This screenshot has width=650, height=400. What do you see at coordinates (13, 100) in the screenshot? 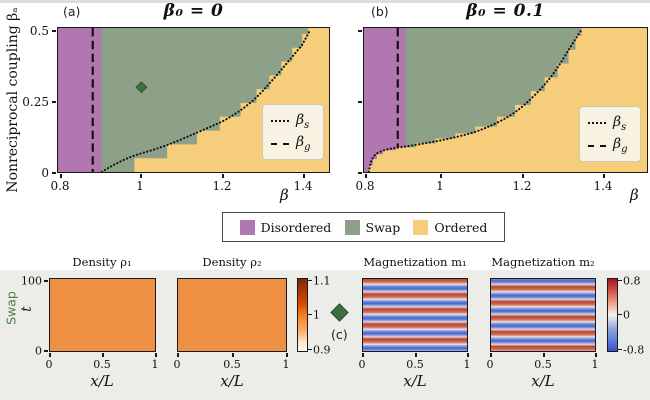
I see `panel-a-ylabel: Nonreciprocal coupling βₐ` at bounding box center [13, 100].